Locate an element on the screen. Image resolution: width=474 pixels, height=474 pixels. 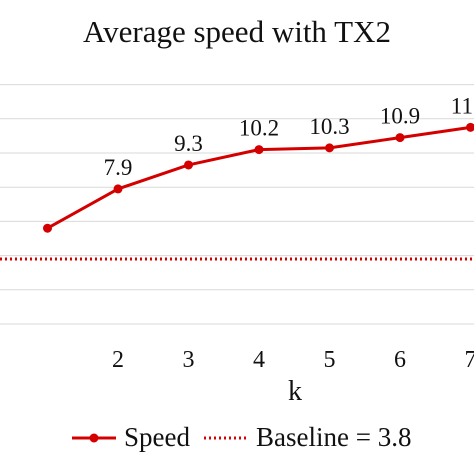
x-tick-label: 5 is located at coordinates (330, 360).